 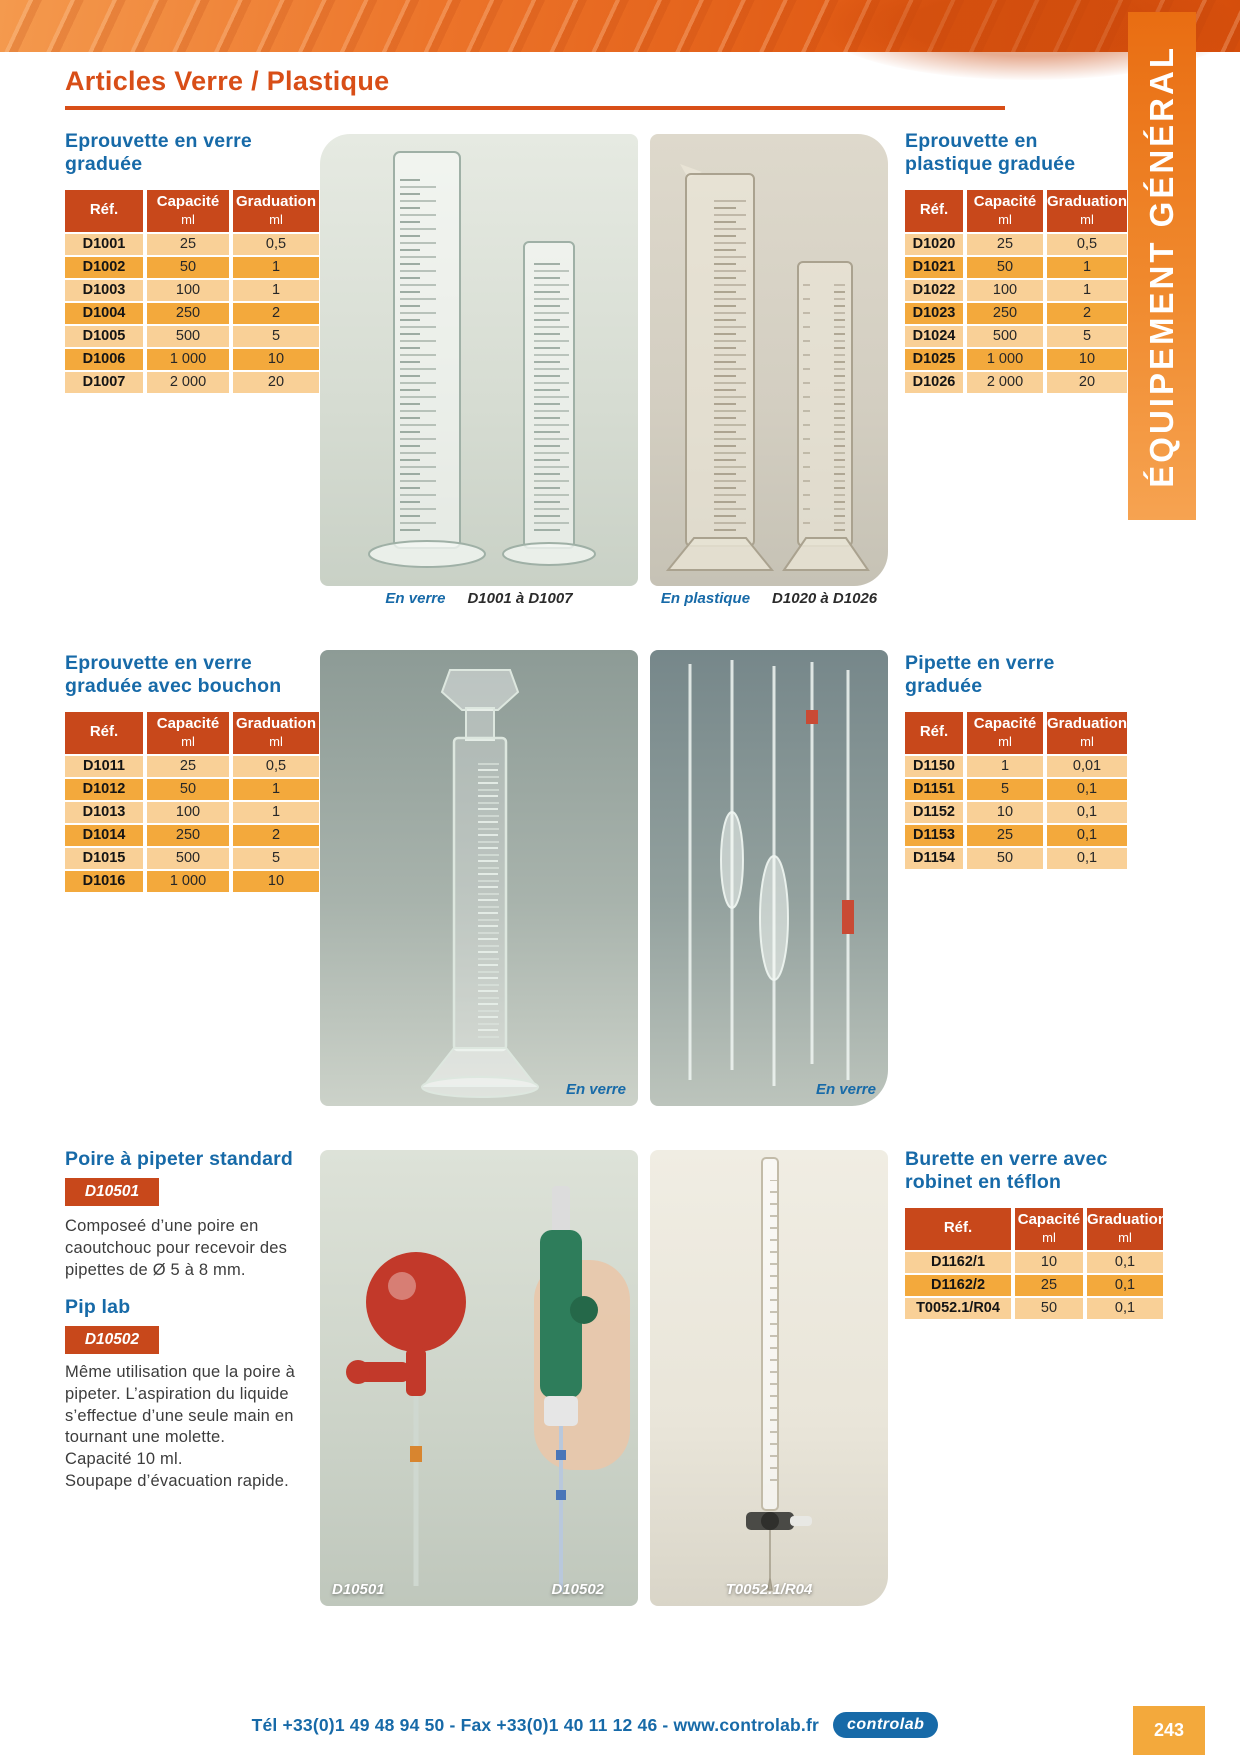 What do you see at coordinates (1087, 766) in the screenshot?
I see `table-cell-graduation: 0,01` at bounding box center [1087, 766].